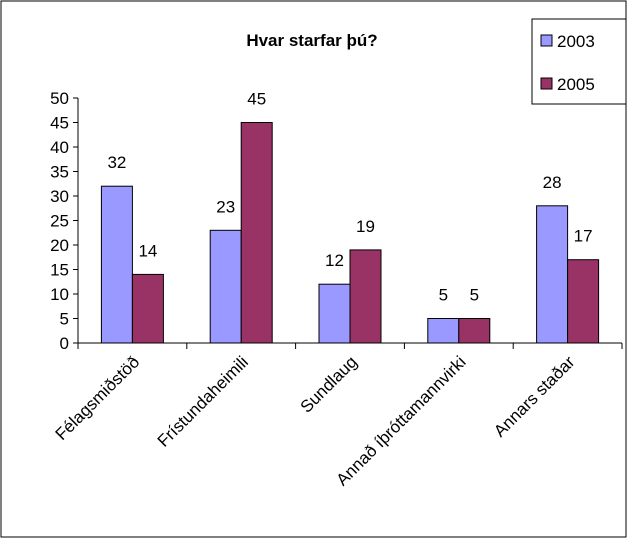 This screenshot has width=627, height=543. What do you see at coordinates (59, 172) in the screenshot?
I see `y-tick-label: 35` at bounding box center [59, 172].